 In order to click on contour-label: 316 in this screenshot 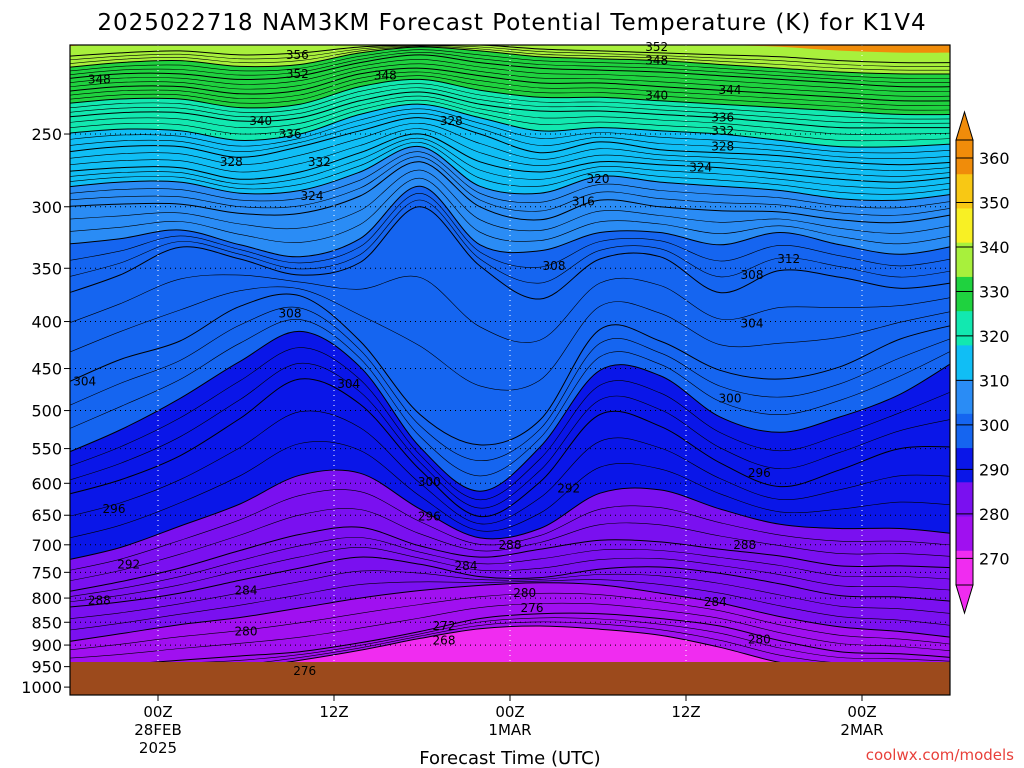, I will do `click(583, 201)`.